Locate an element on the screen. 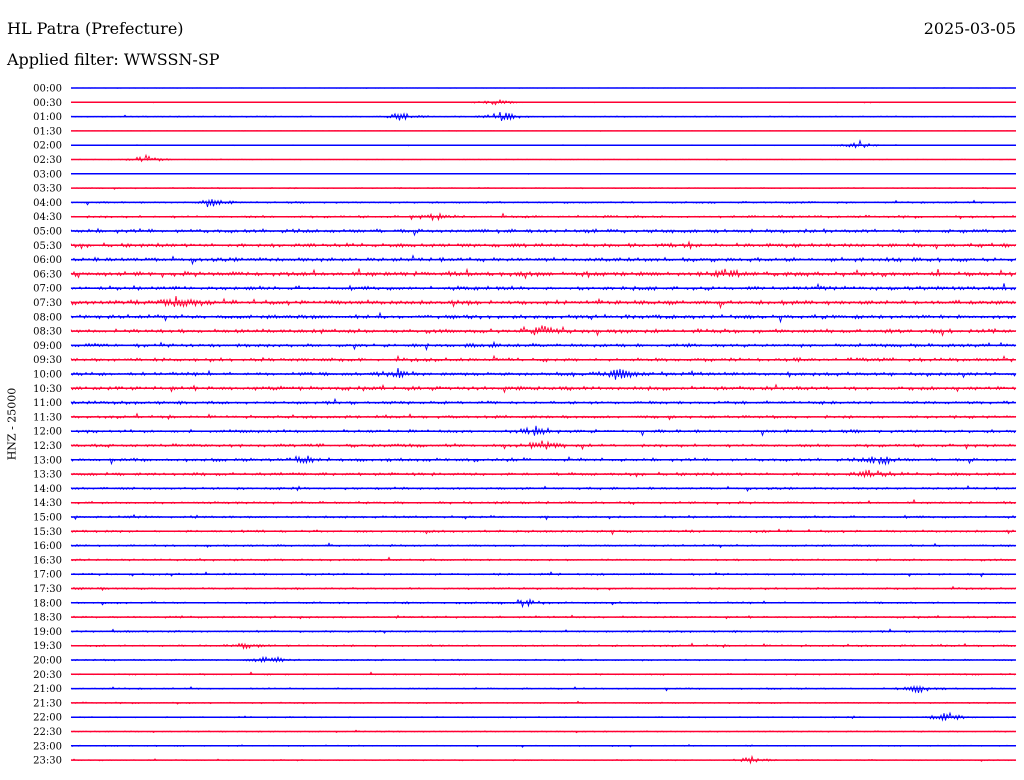  row-time-label: 22:30 is located at coordinates (47, 732).